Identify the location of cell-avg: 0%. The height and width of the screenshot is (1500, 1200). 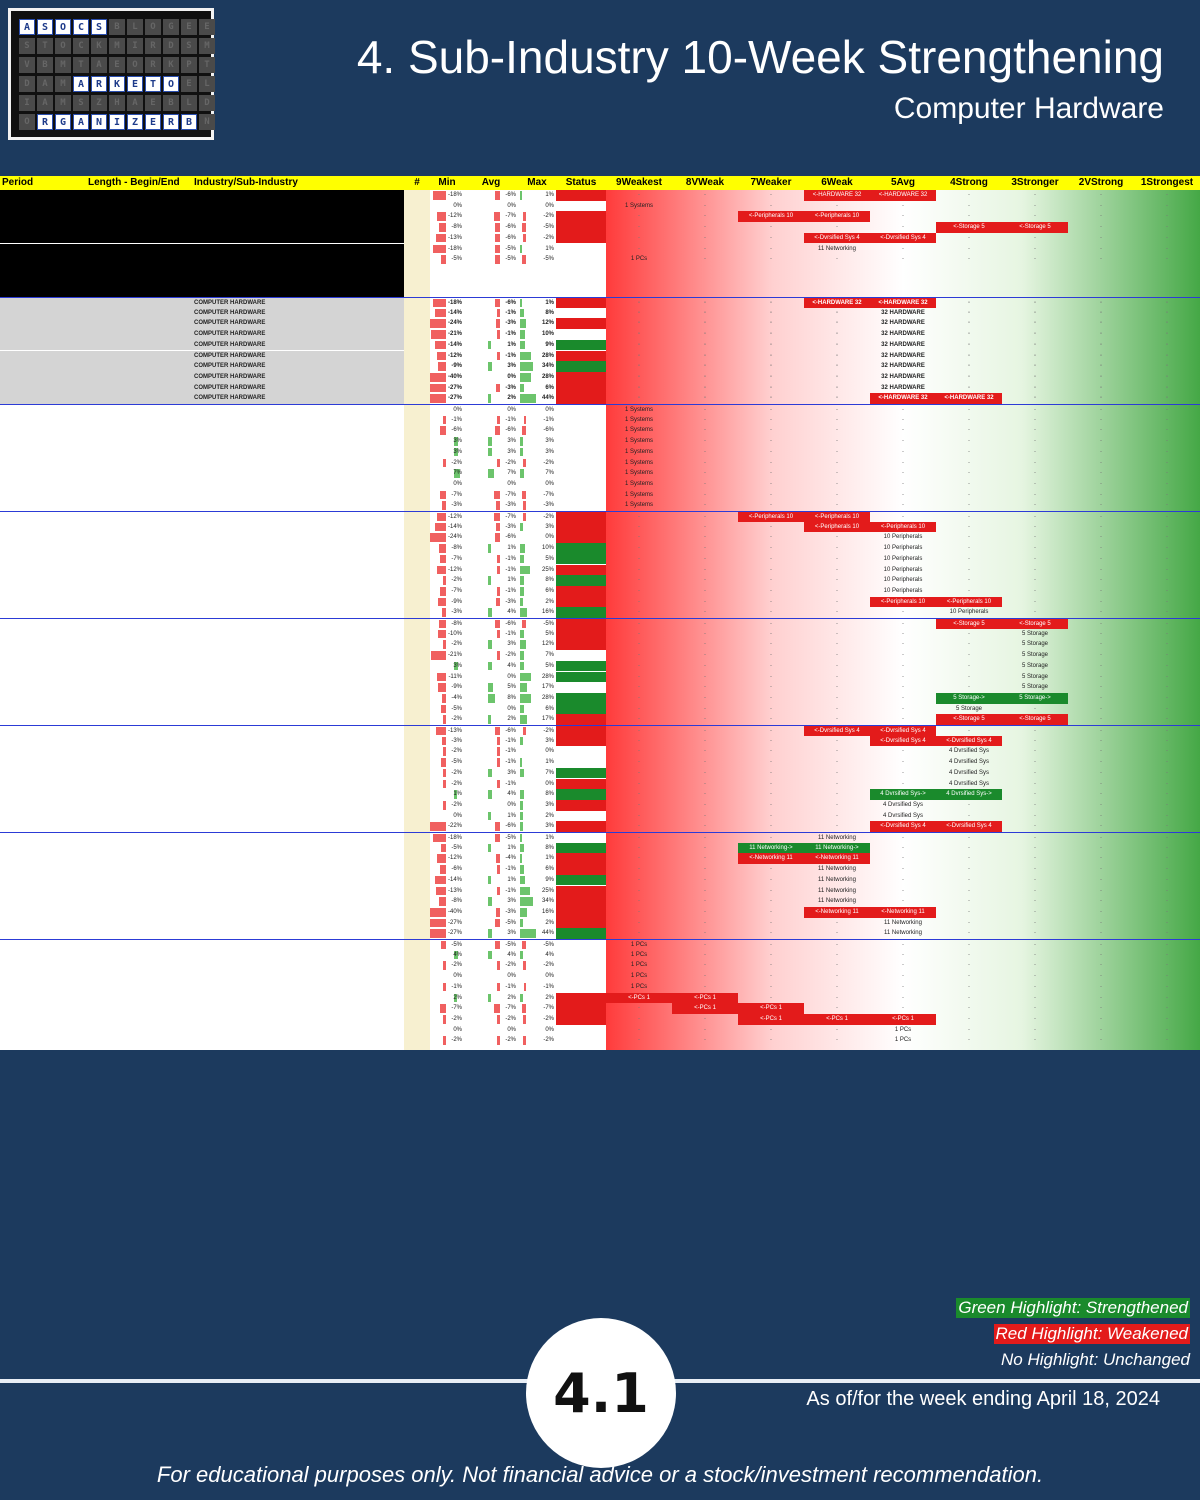
(491, 410).